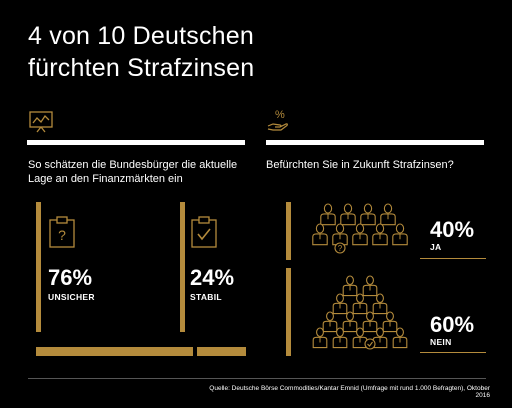 Image resolution: width=512 pixels, height=408 pixels. What do you see at coordinates (221, 351) in the screenshot?
I see `stabil-share-bar` at bounding box center [221, 351].